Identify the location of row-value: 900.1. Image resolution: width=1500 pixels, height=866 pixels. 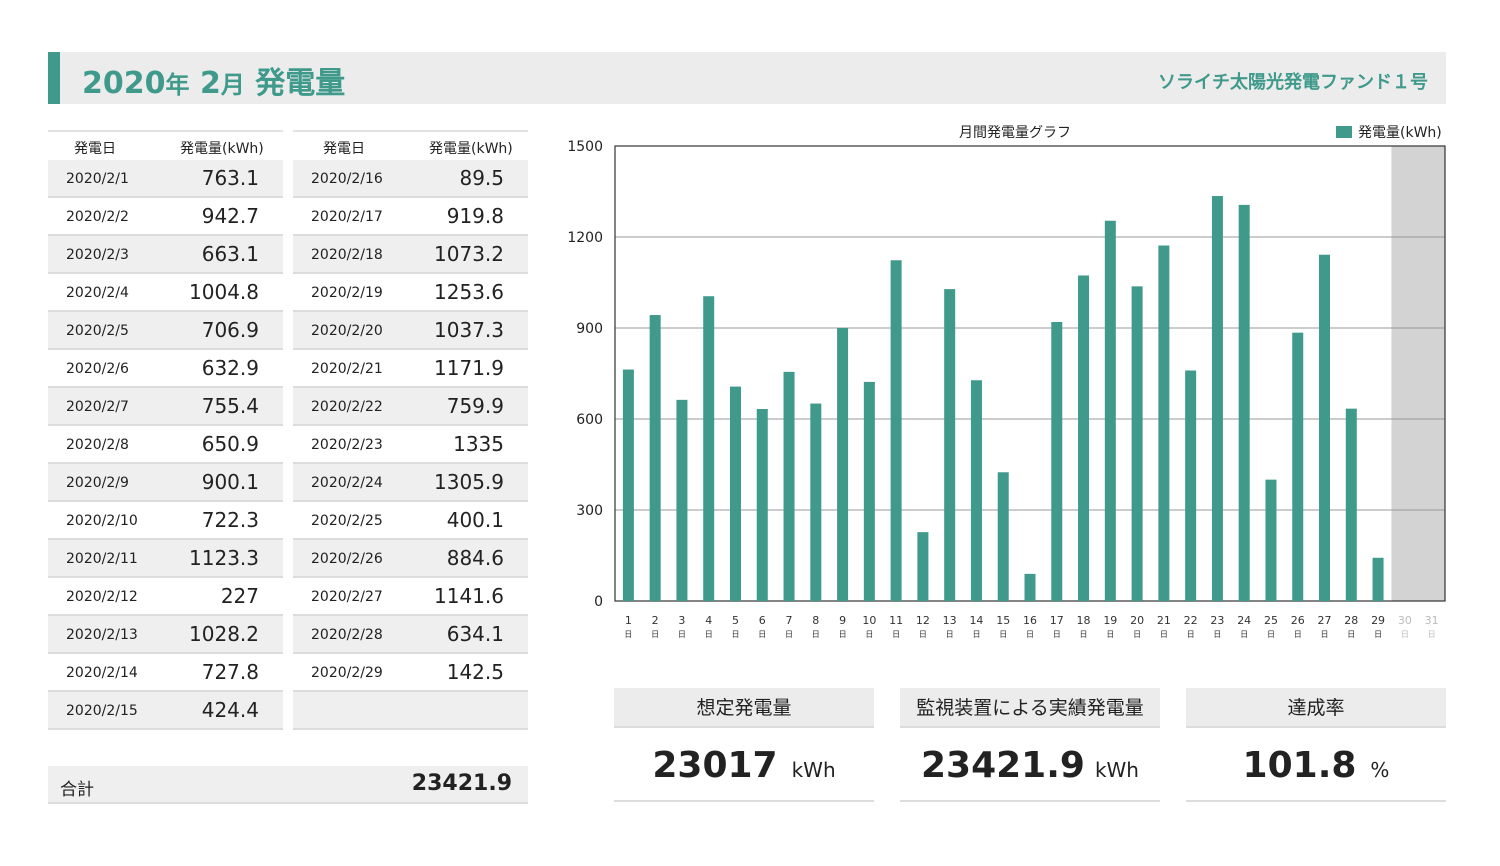
(230, 482).